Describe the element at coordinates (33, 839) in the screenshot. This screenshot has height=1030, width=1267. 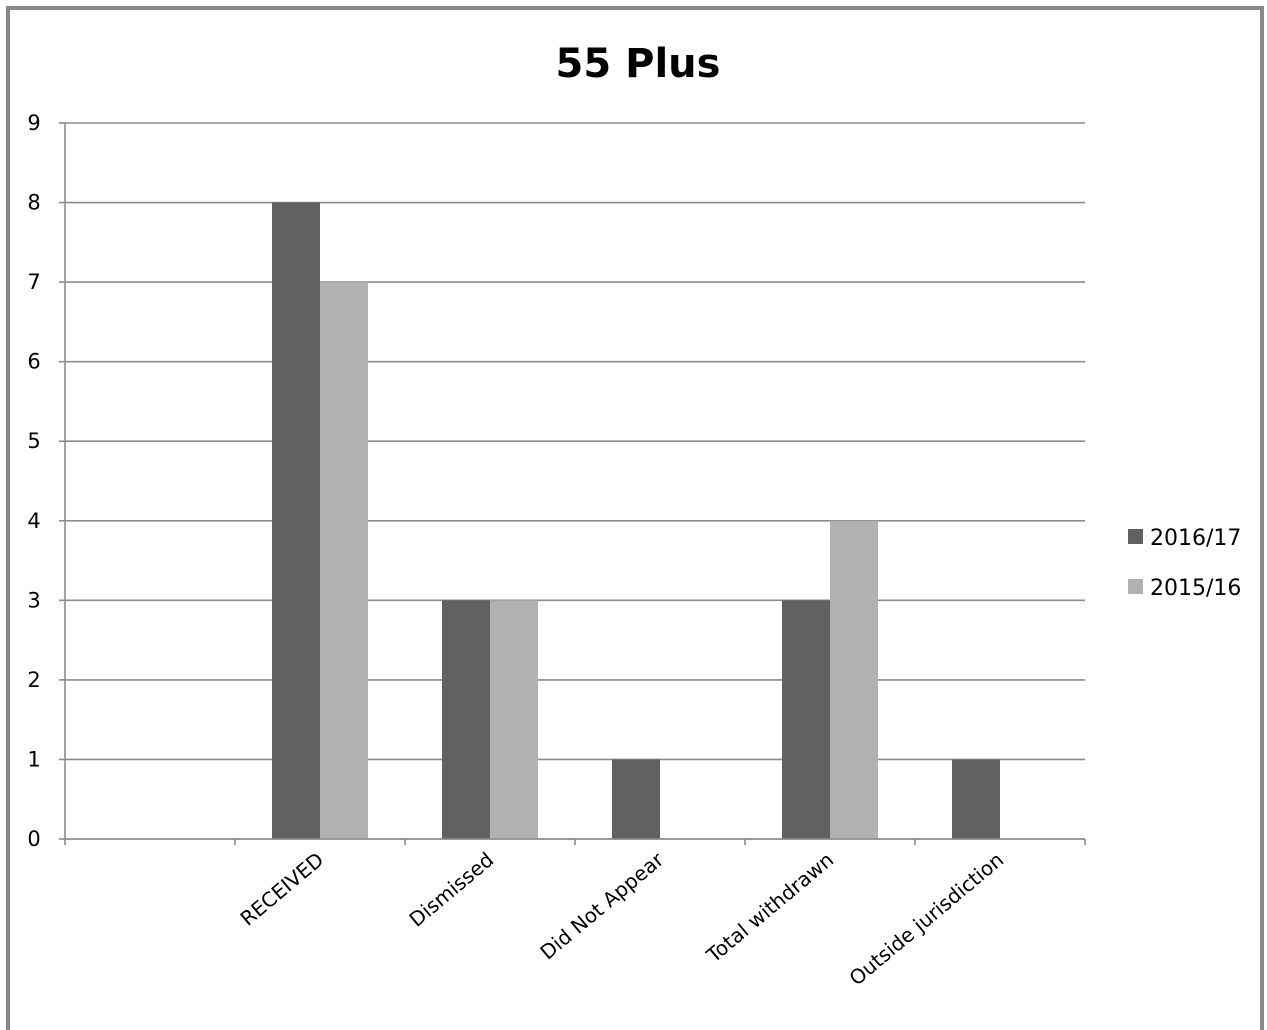
I see `y-tick-label: 0` at that location.